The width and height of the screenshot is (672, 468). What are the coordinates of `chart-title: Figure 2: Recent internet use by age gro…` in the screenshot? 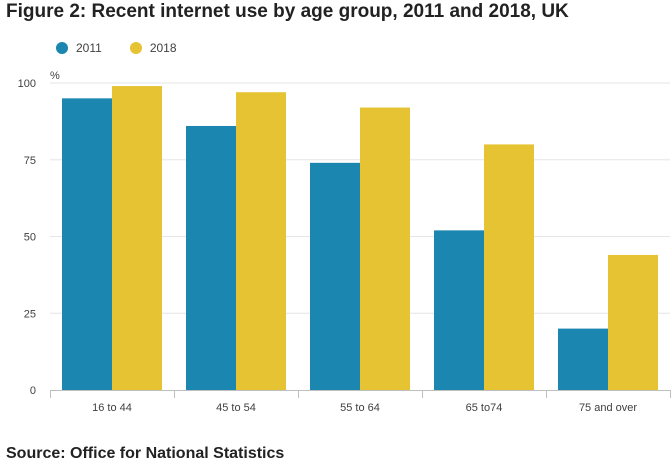 It's located at (287, 11).